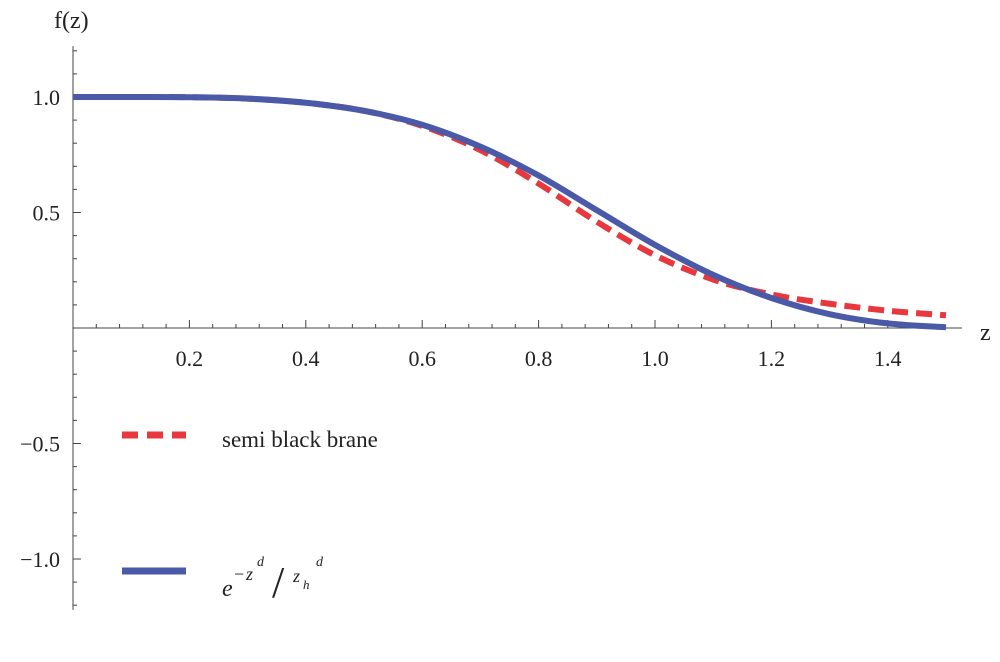 The image size is (1000, 662). I want to click on legend-label-semi-black-brane: semi black brane, so click(300, 439).